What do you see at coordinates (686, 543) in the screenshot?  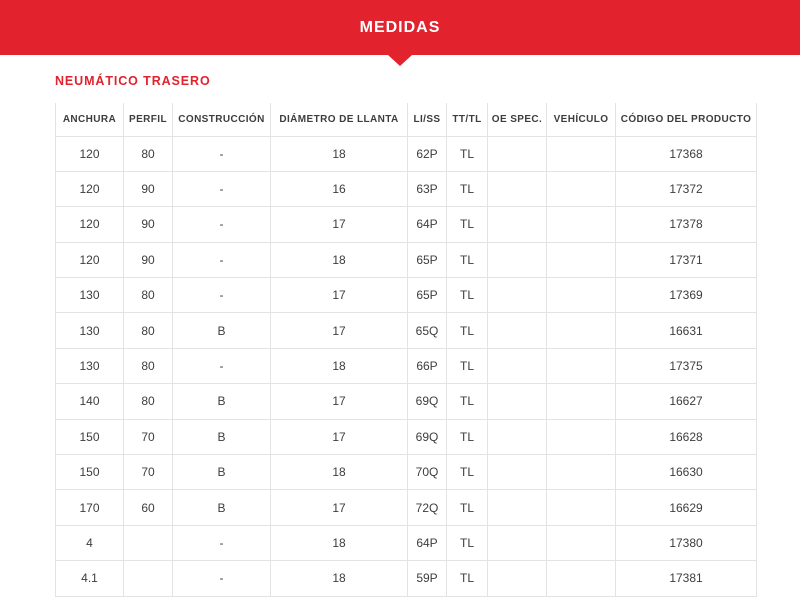 I see `table-cell: 17380` at bounding box center [686, 543].